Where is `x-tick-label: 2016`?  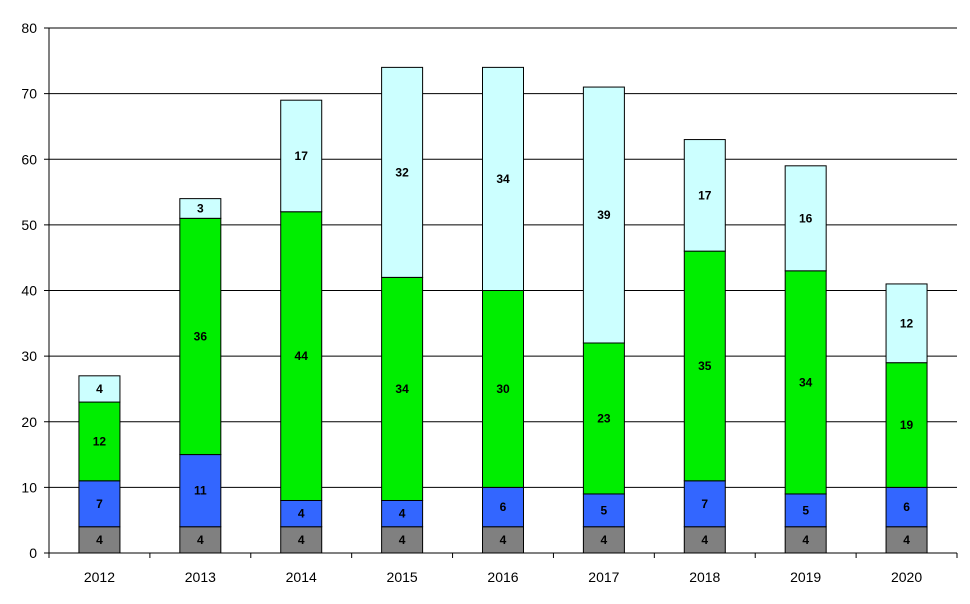 x-tick-label: 2016 is located at coordinates (502, 577).